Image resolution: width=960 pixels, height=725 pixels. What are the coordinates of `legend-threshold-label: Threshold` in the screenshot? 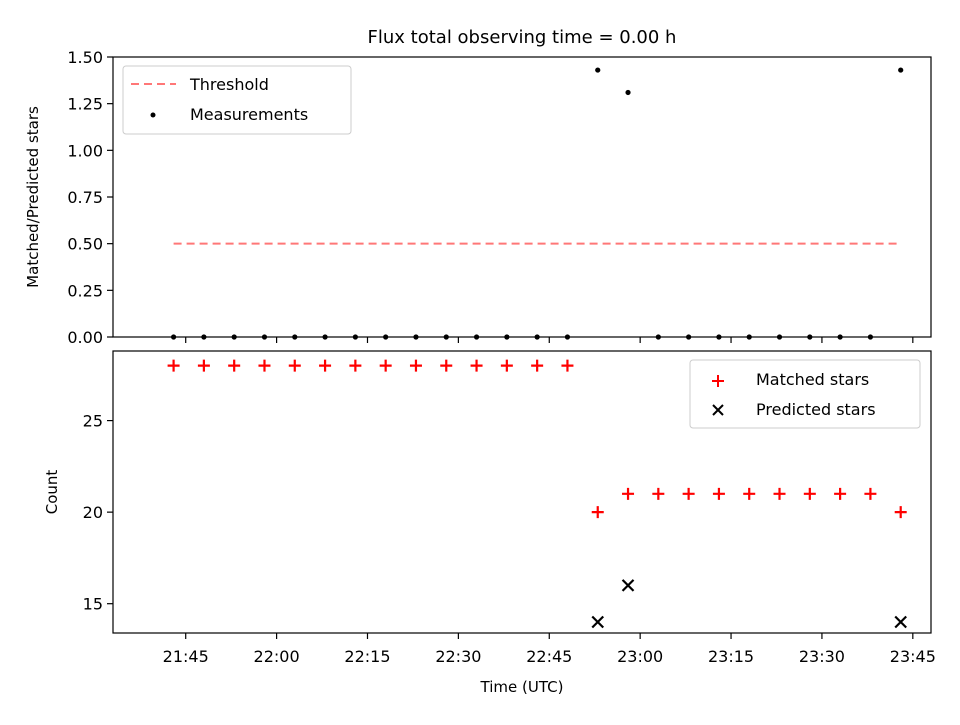 It's located at (229, 84).